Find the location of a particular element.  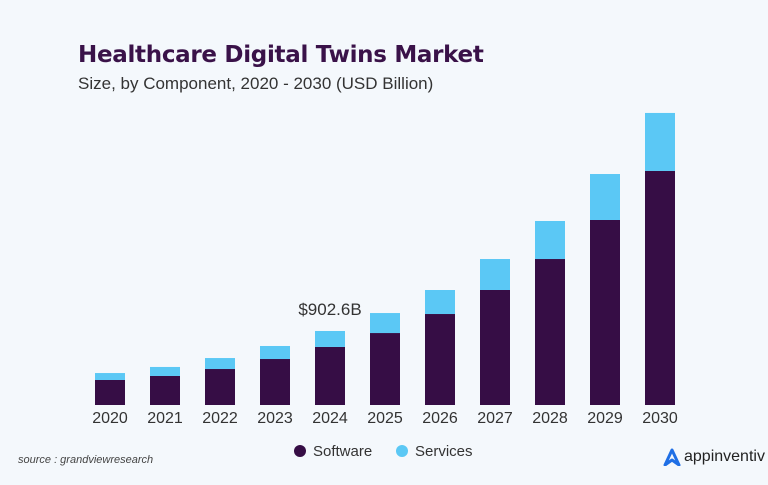

appinventiv-logo: appinventiv is located at coordinates (714, 457).